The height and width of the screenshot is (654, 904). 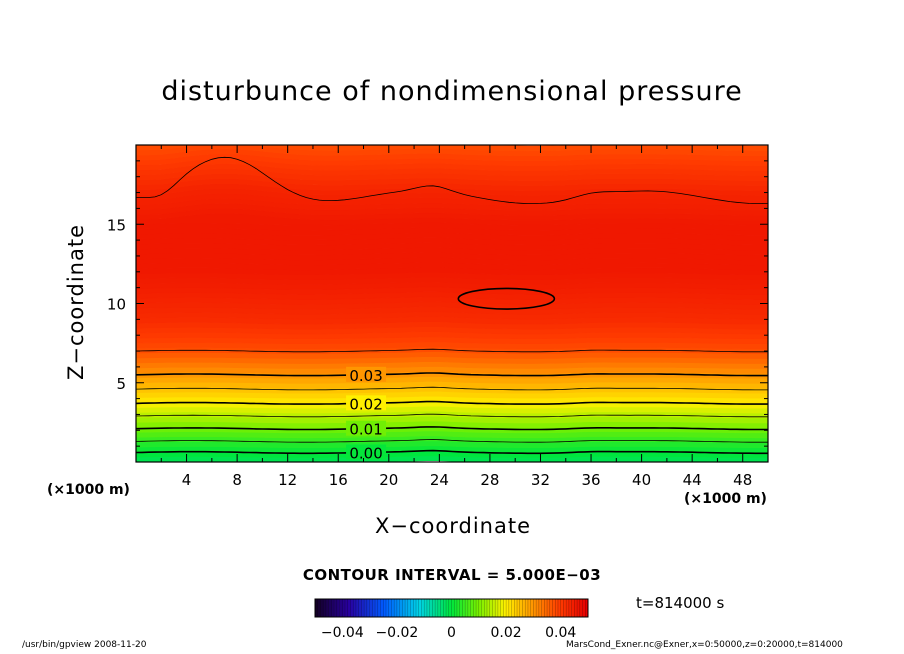 I want to click on time-label: t=814000 s, so click(x=680, y=603).